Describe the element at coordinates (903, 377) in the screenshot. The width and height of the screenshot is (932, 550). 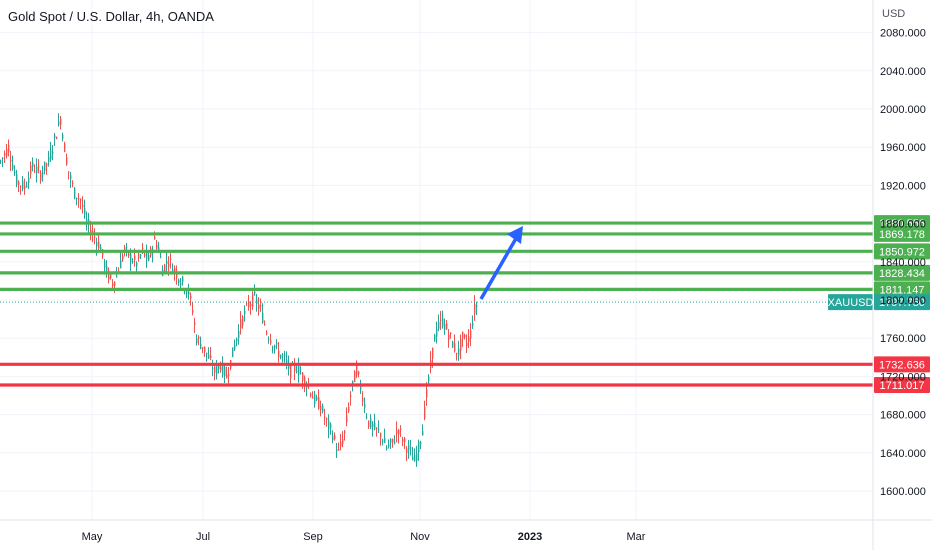
I see `price-tick-label: 1720.000` at that location.